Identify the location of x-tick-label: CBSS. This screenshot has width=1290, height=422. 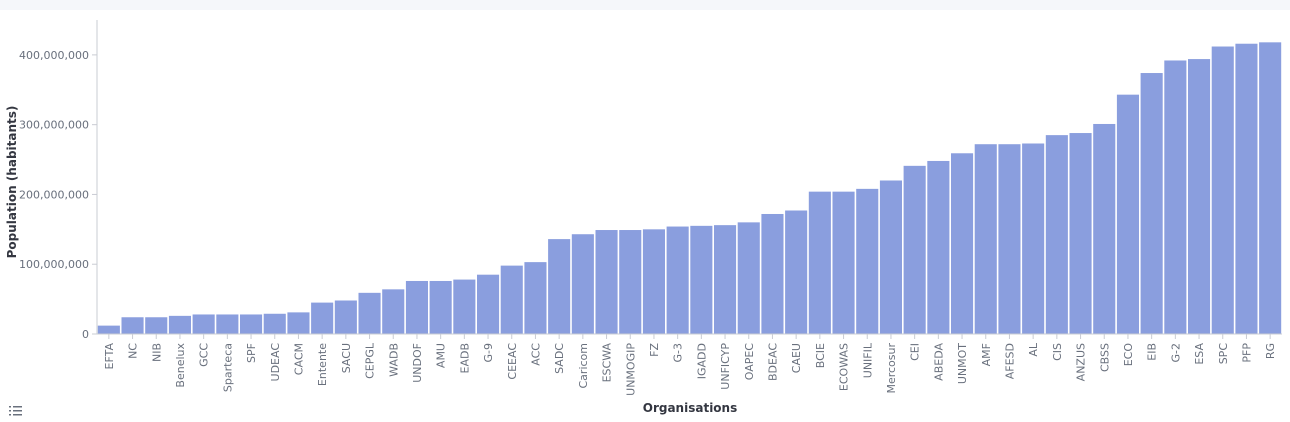
(1104, 357).